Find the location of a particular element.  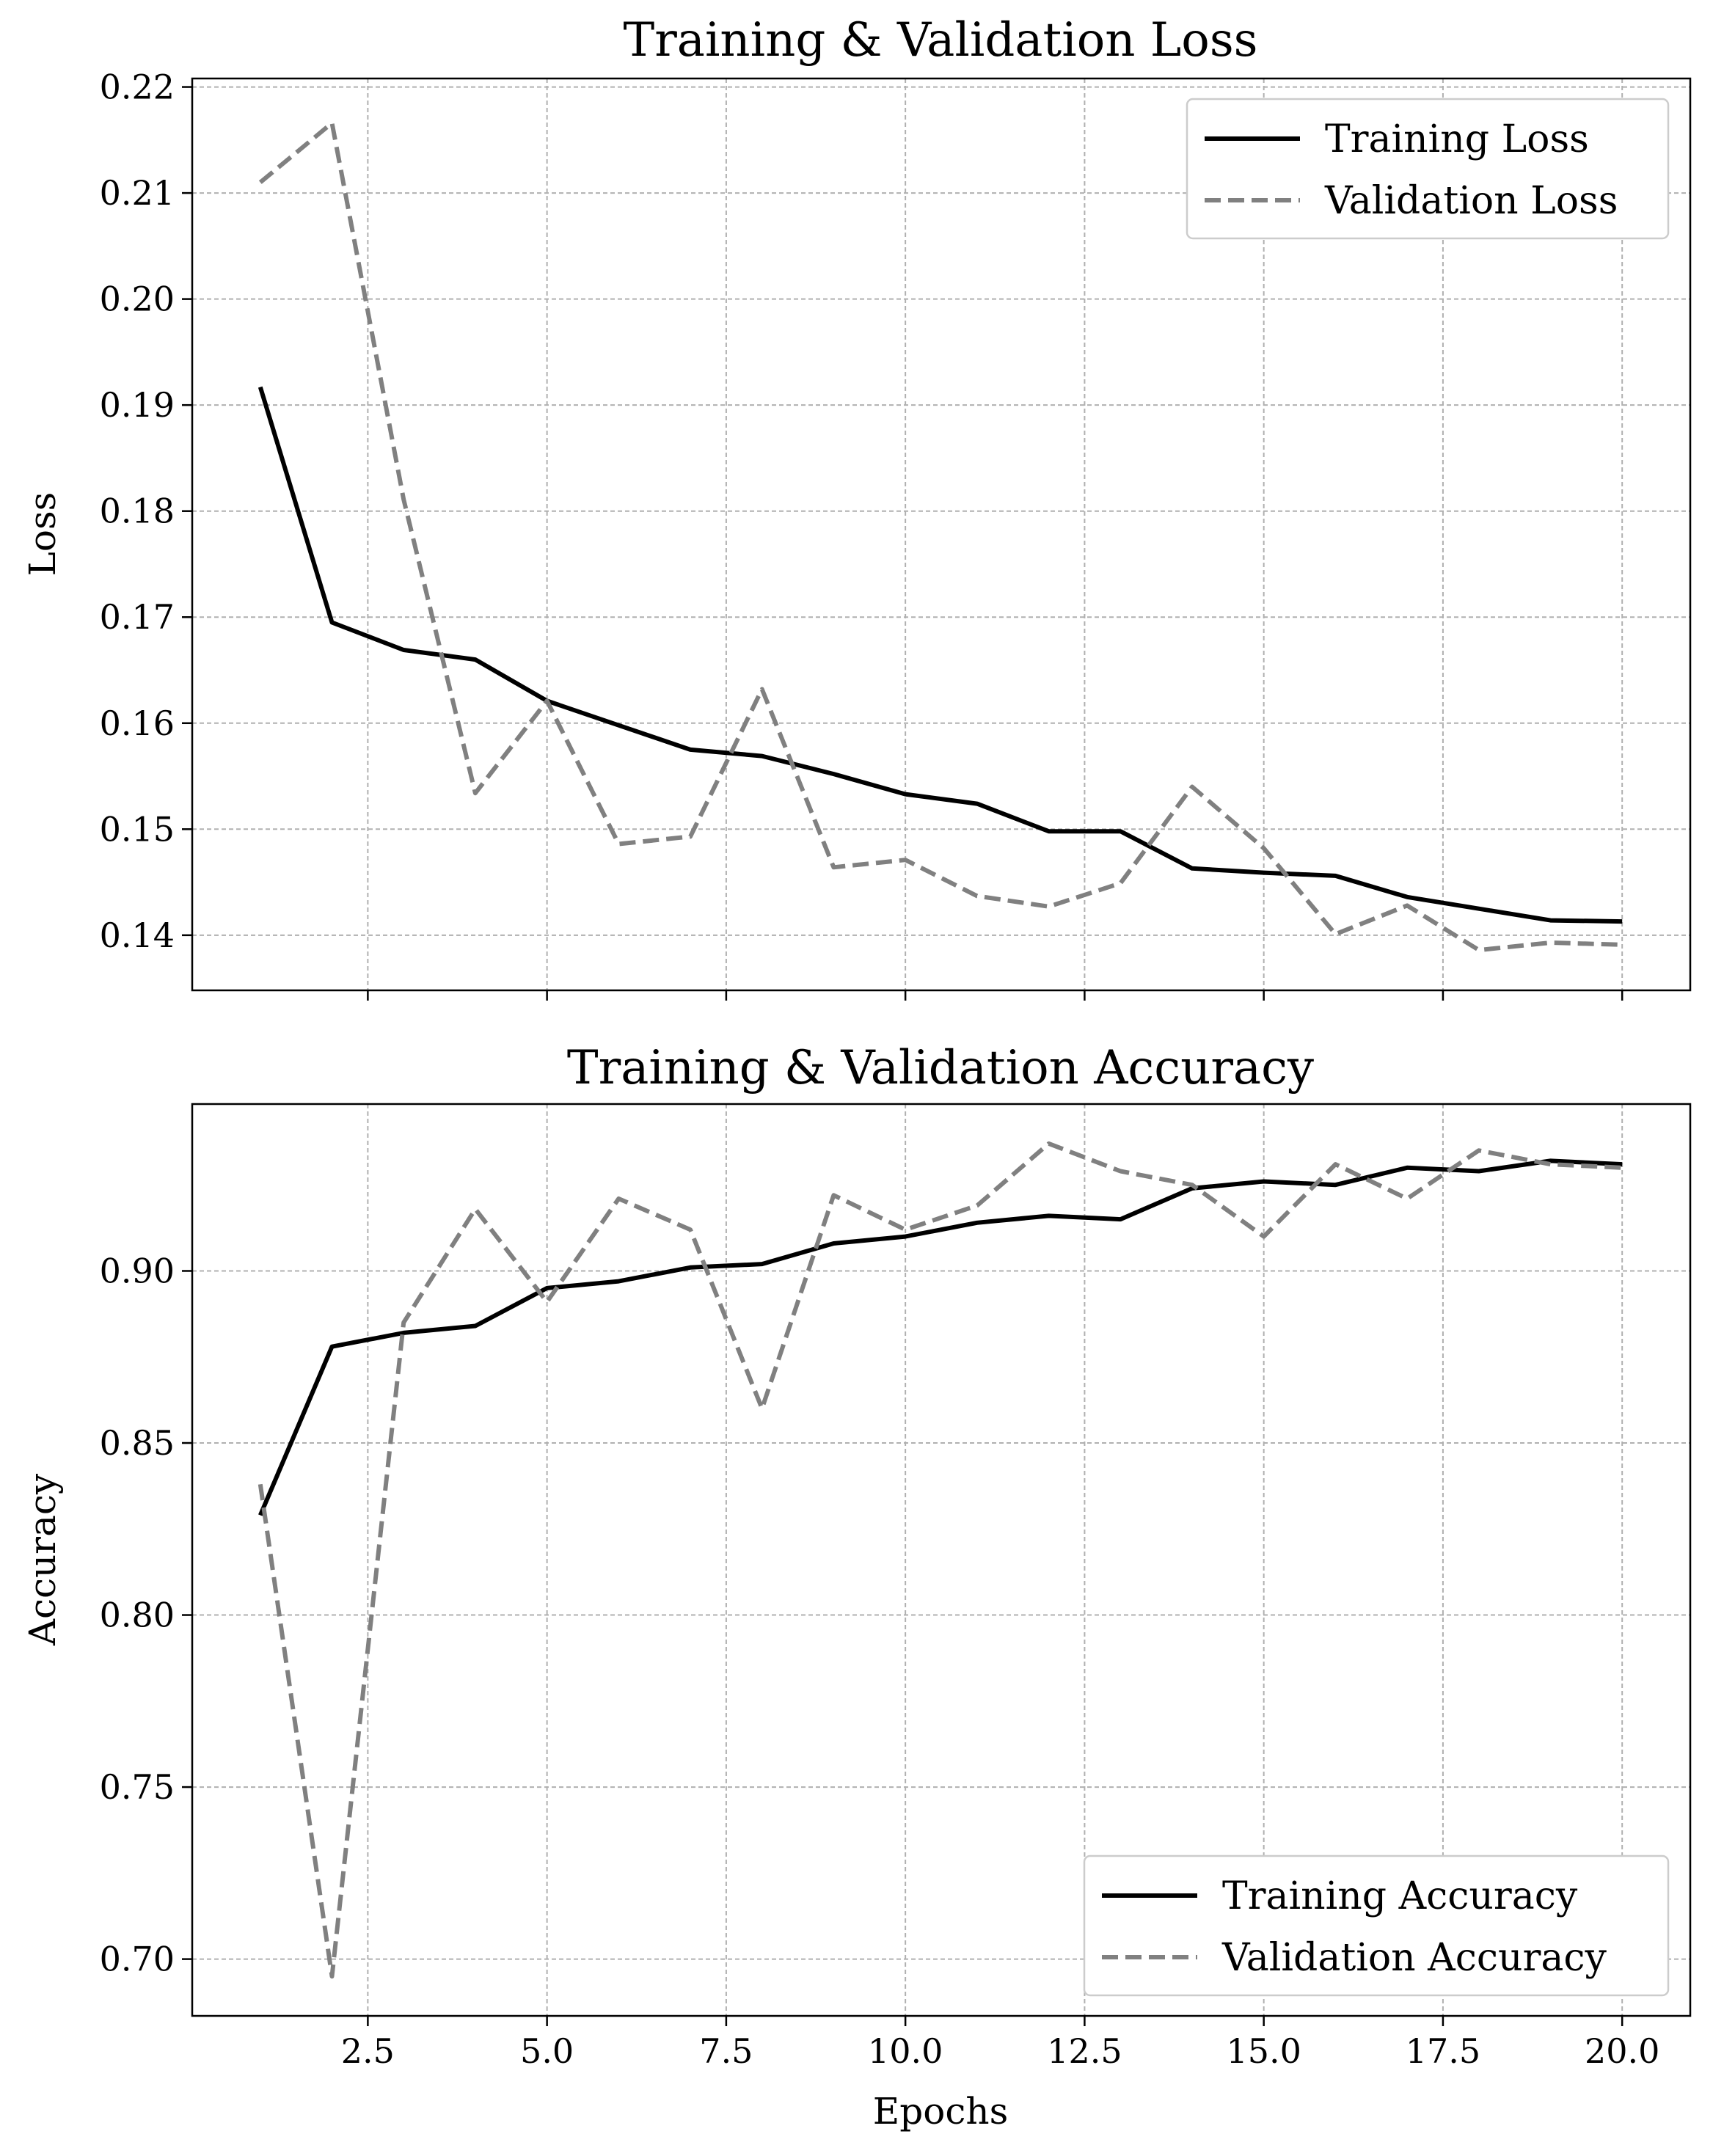

accuracy-x-tick-label: 20.0 is located at coordinates (1622, 2051).